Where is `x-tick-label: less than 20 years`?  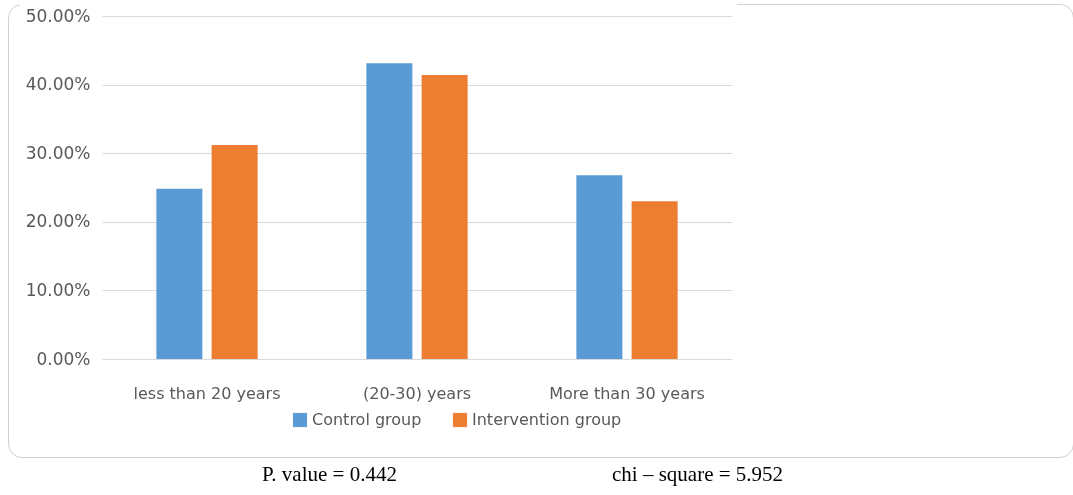 x-tick-label: less than 20 years is located at coordinates (207, 393).